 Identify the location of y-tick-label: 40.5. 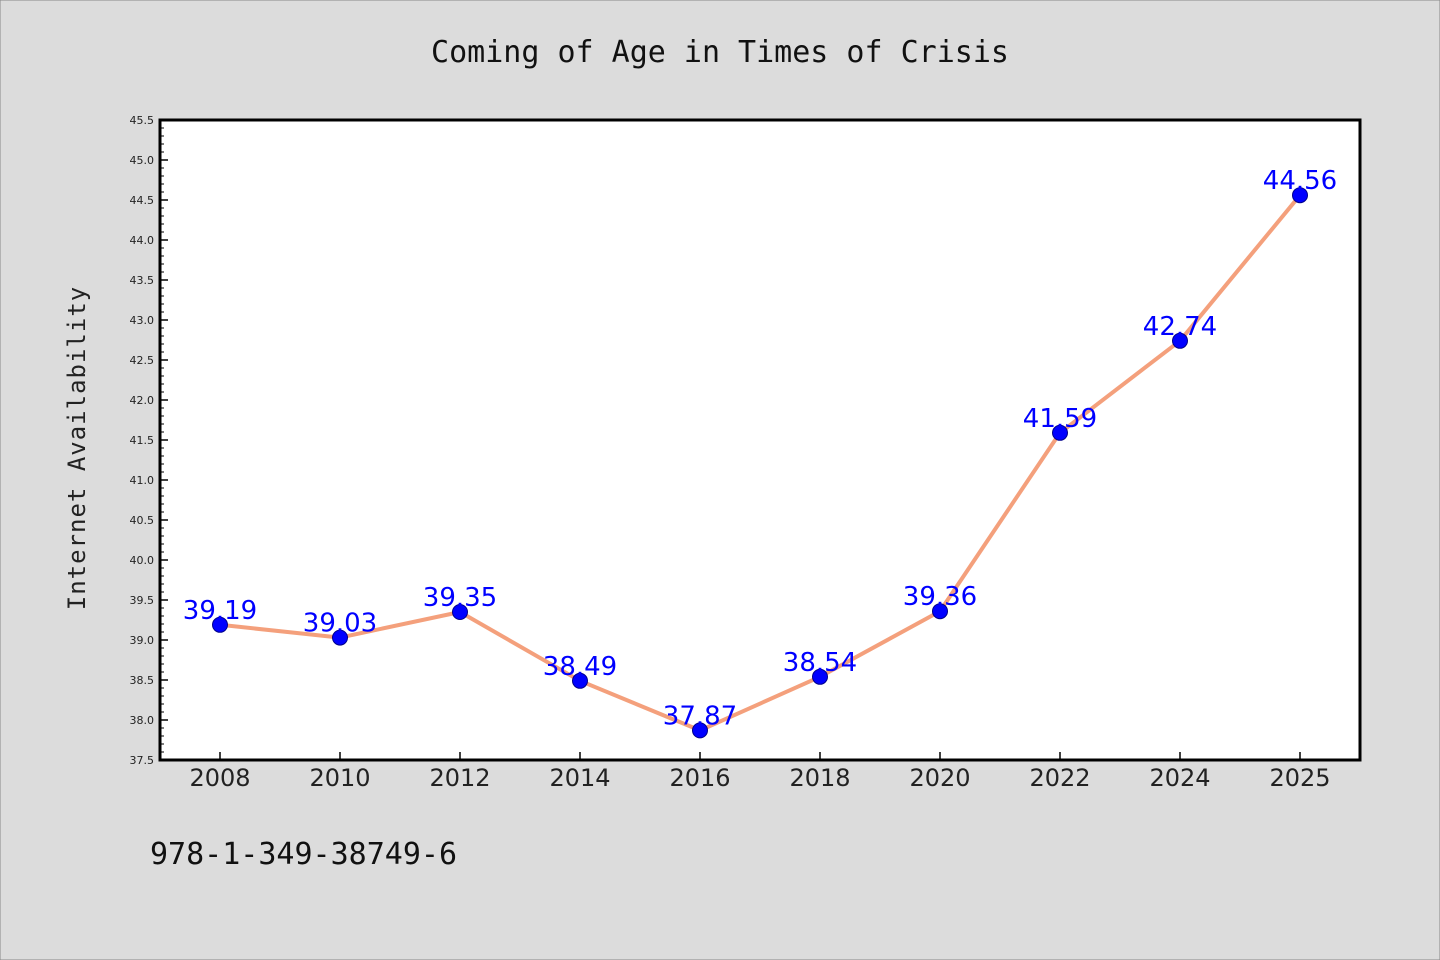
(142, 520).